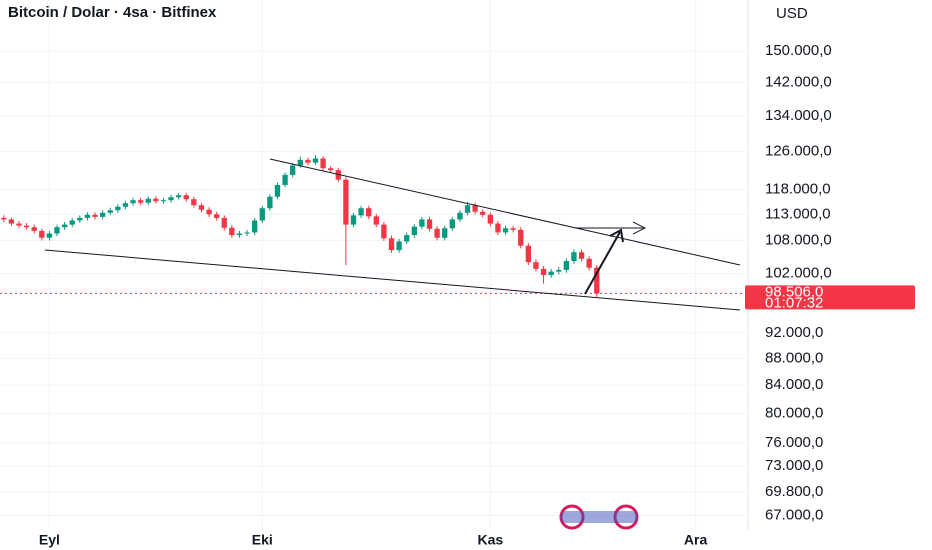 The width and height of the screenshot is (932, 550). I want to click on last-price-tag, so click(830, 297).